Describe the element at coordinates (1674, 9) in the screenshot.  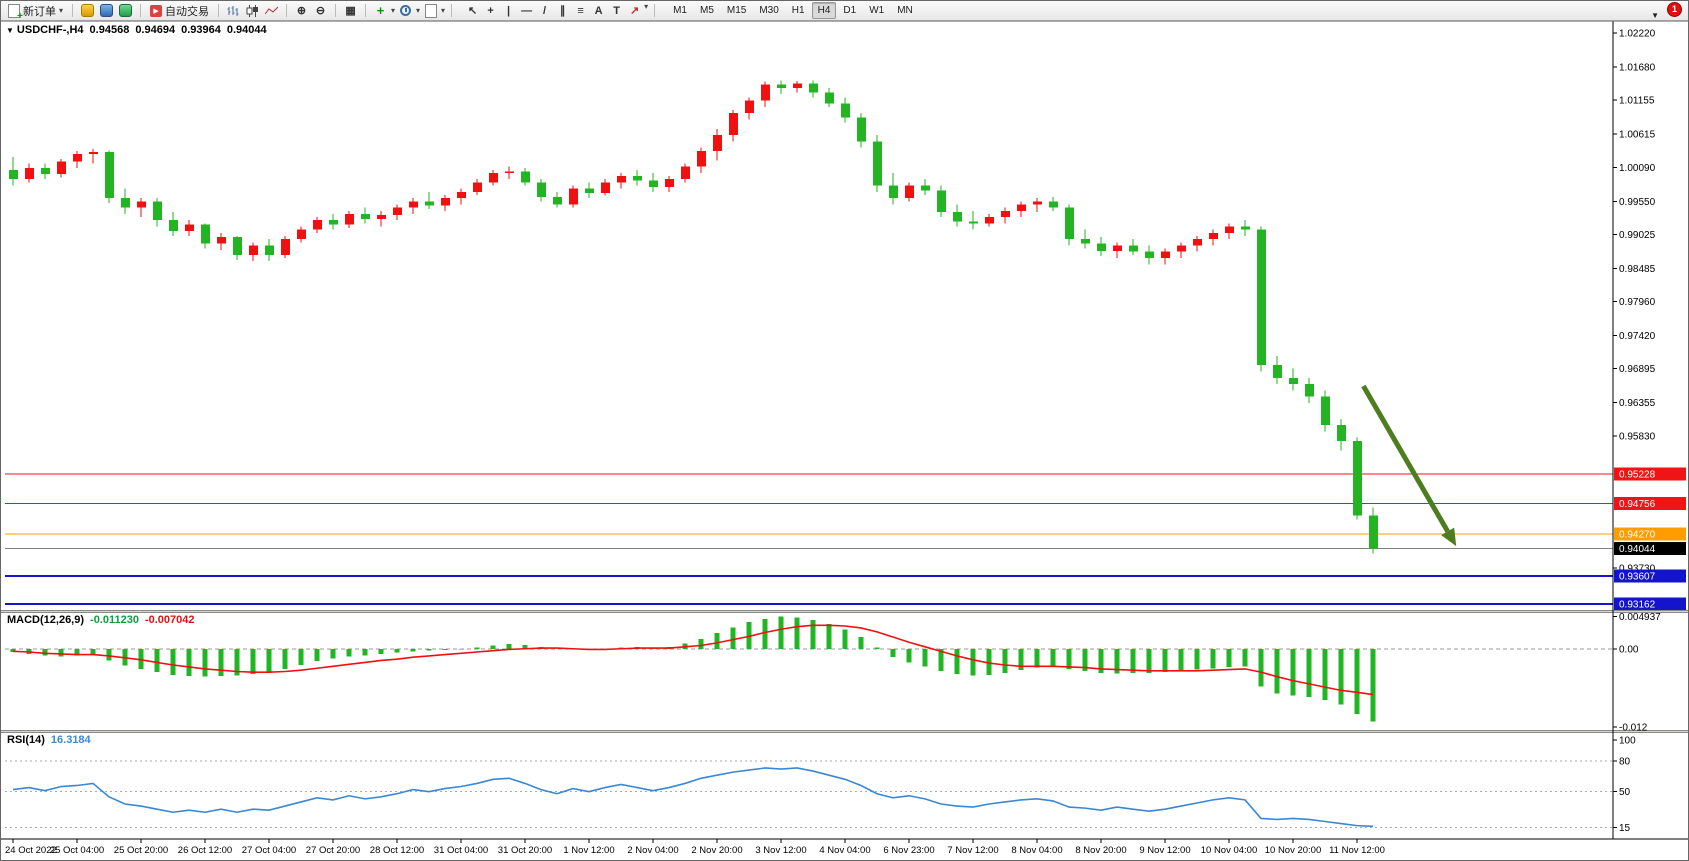
I see `notification-badge: 1` at that location.